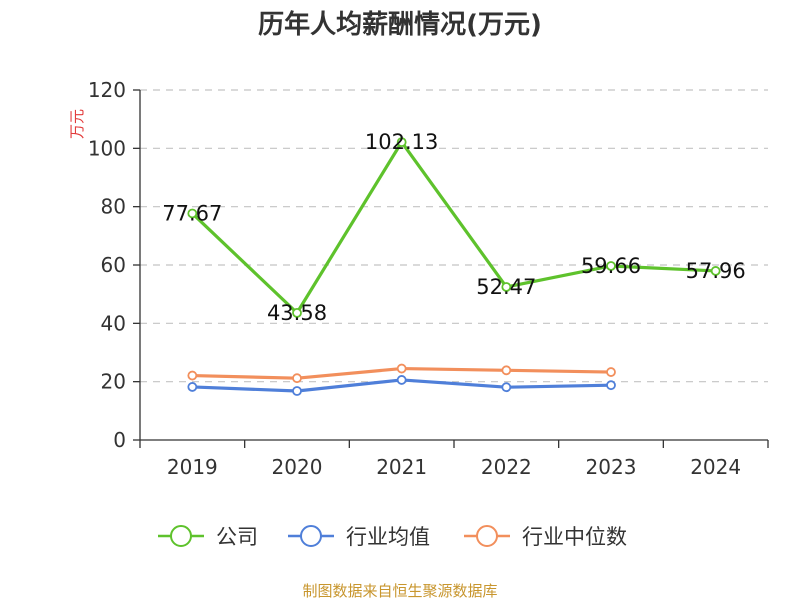 The width and height of the screenshot is (800, 600). Describe the element at coordinates (237, 537) in the screenshot. I see `legend-label-0: 公司` at that location.